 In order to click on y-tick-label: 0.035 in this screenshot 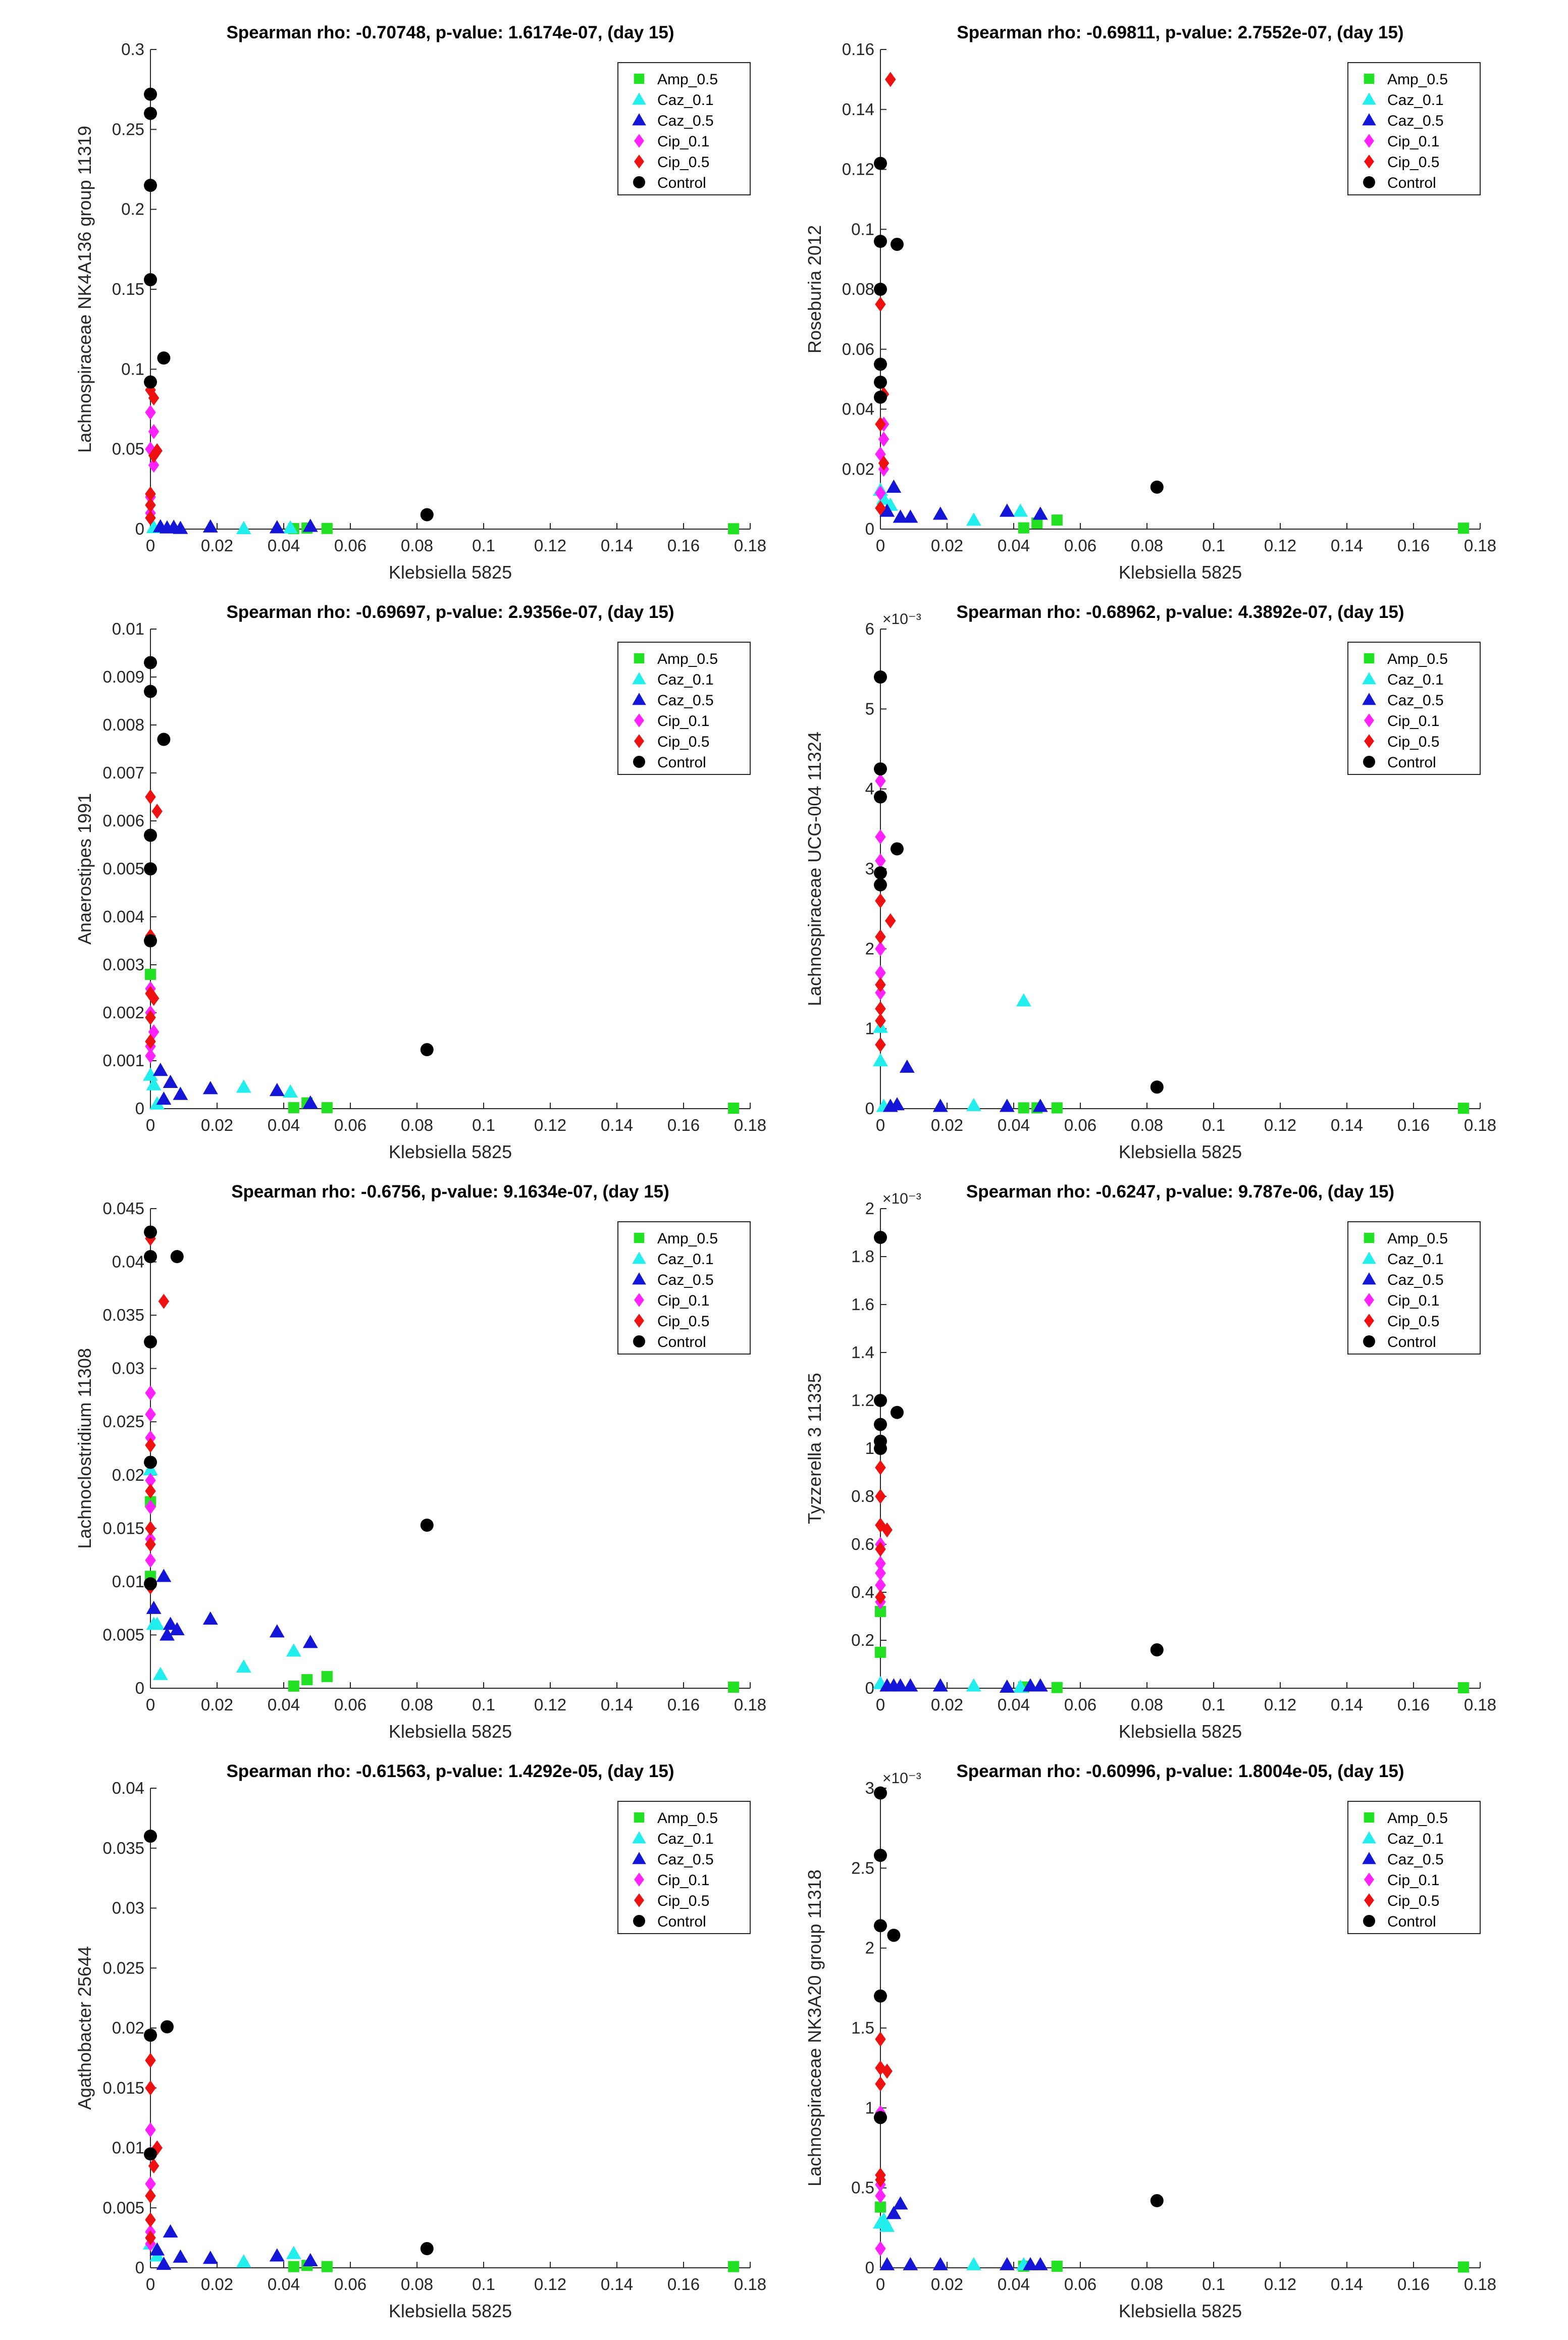, I will do `click(123, 1848)`.